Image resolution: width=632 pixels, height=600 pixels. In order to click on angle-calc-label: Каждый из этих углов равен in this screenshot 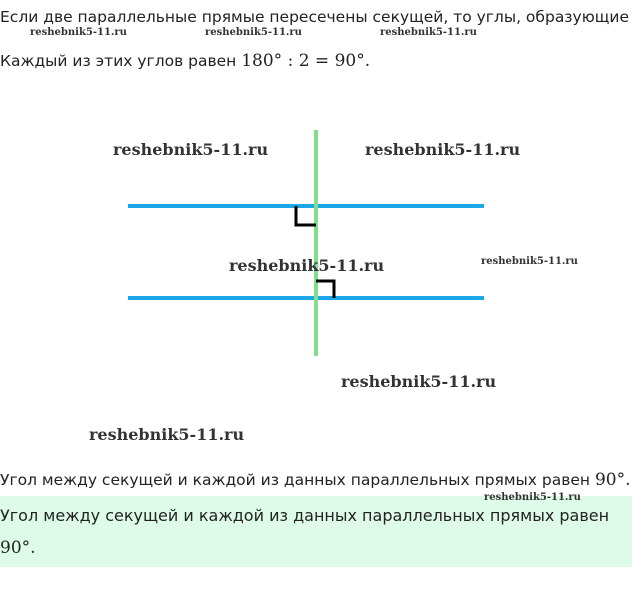, I will do `click(121, 61)`.